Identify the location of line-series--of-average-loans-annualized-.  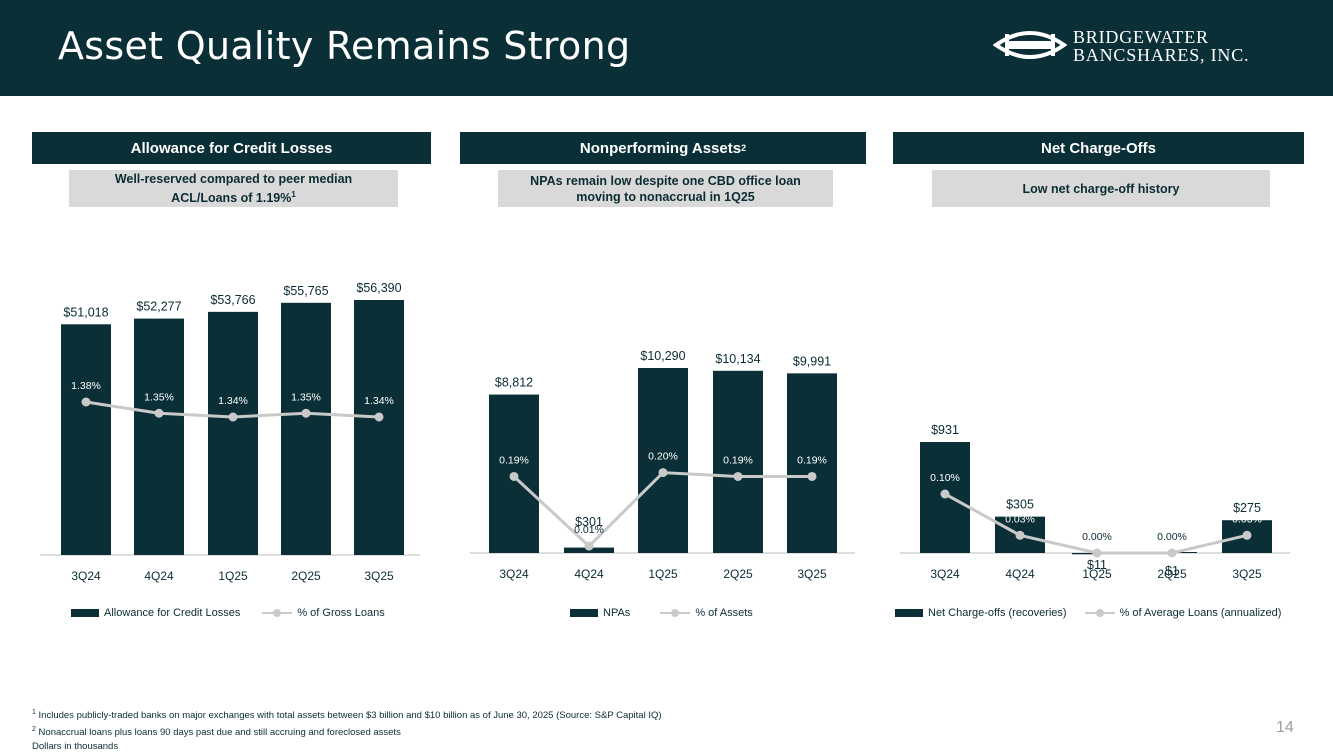
(1096, 523).